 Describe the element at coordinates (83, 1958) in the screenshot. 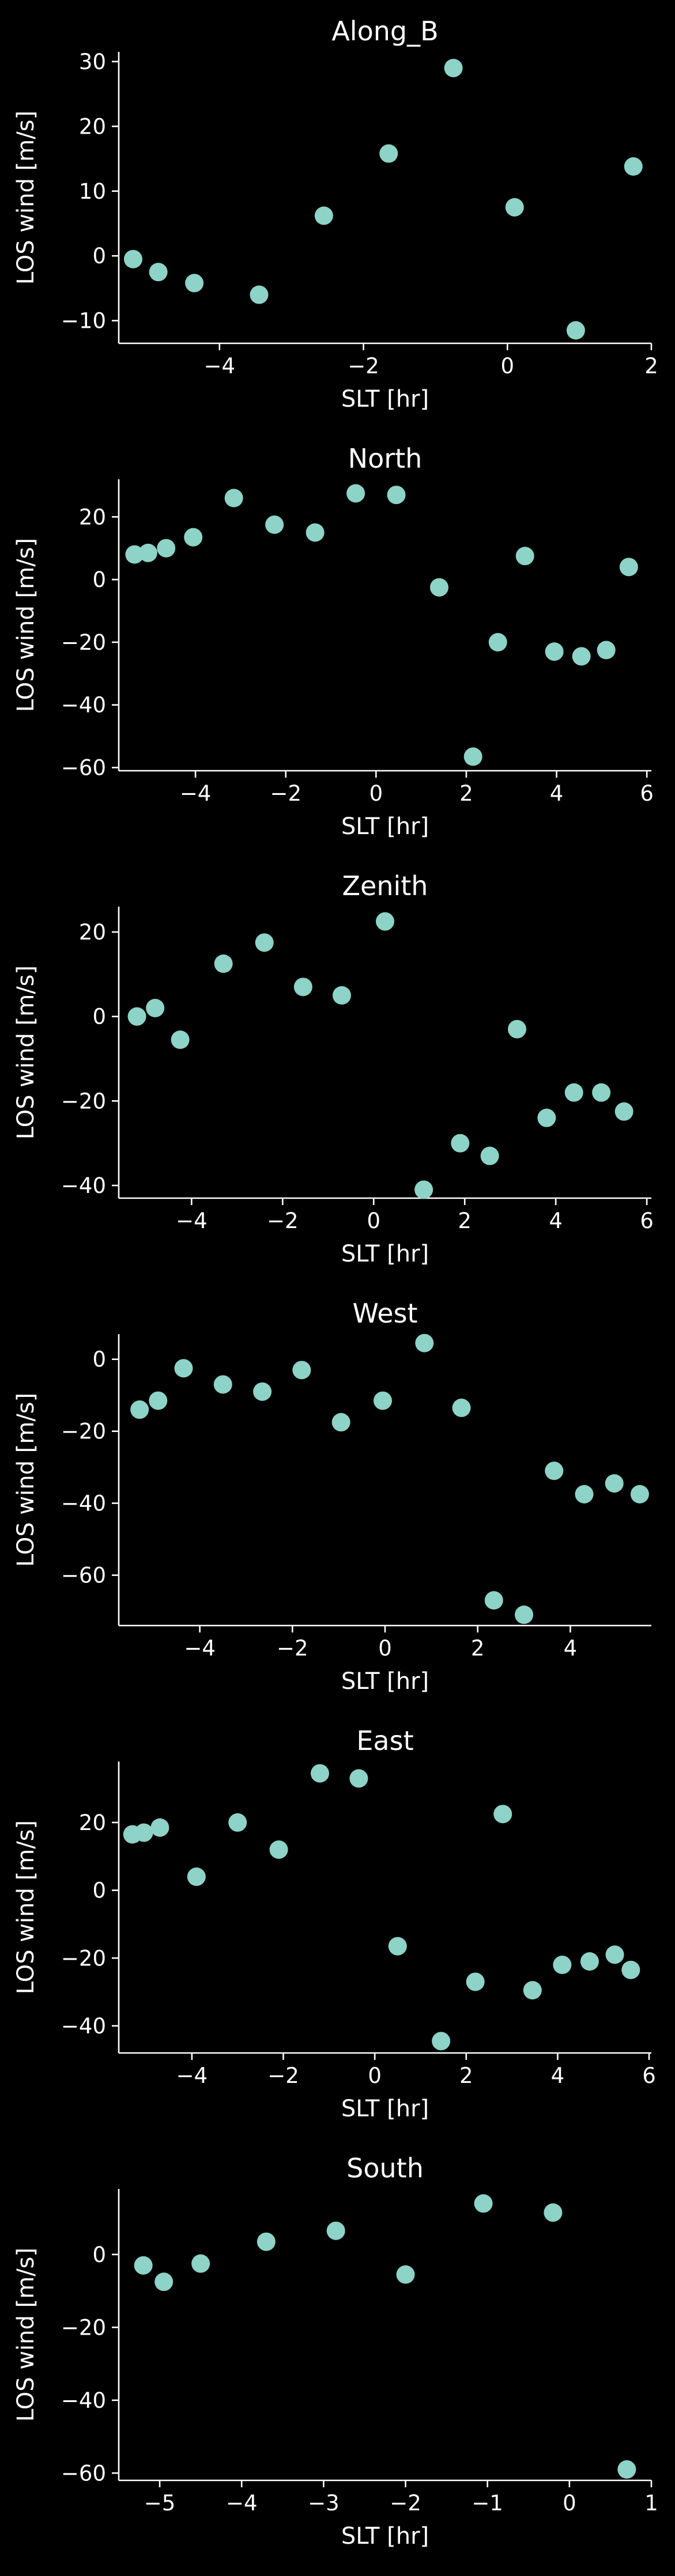

I see `y-tick-label: −20` at that location.